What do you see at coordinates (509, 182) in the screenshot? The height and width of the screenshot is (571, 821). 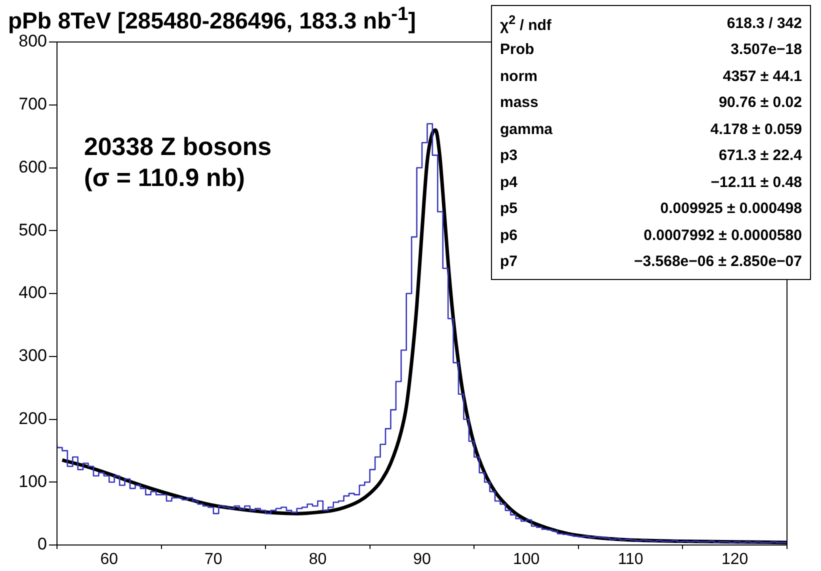 I see `annotation: p4` at bounding box center [509, 182].